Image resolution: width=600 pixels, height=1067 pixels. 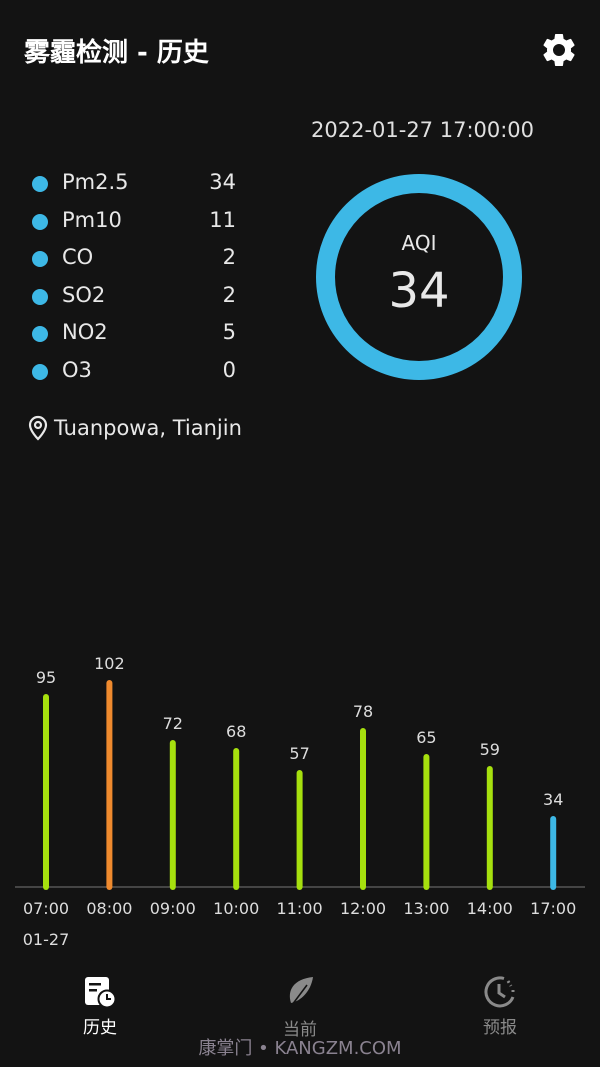 I want to click on date-label: 01-27, so click(x=46, y=939).